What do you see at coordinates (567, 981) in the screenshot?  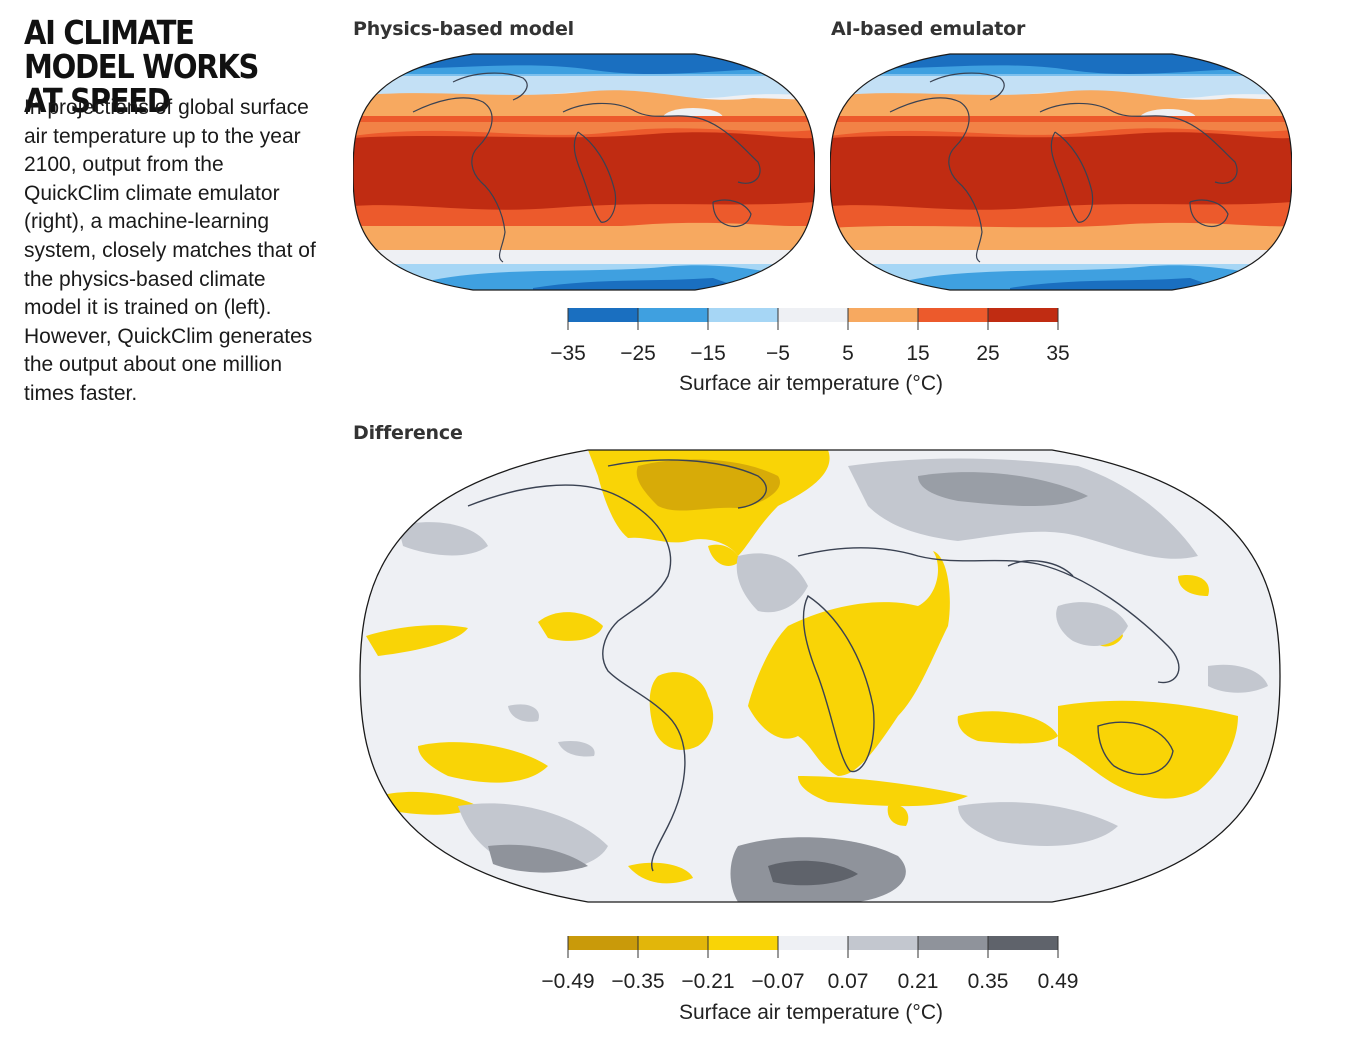 I see `difference-legend-tick-label: −0.49` at bounding box center [567, 981].